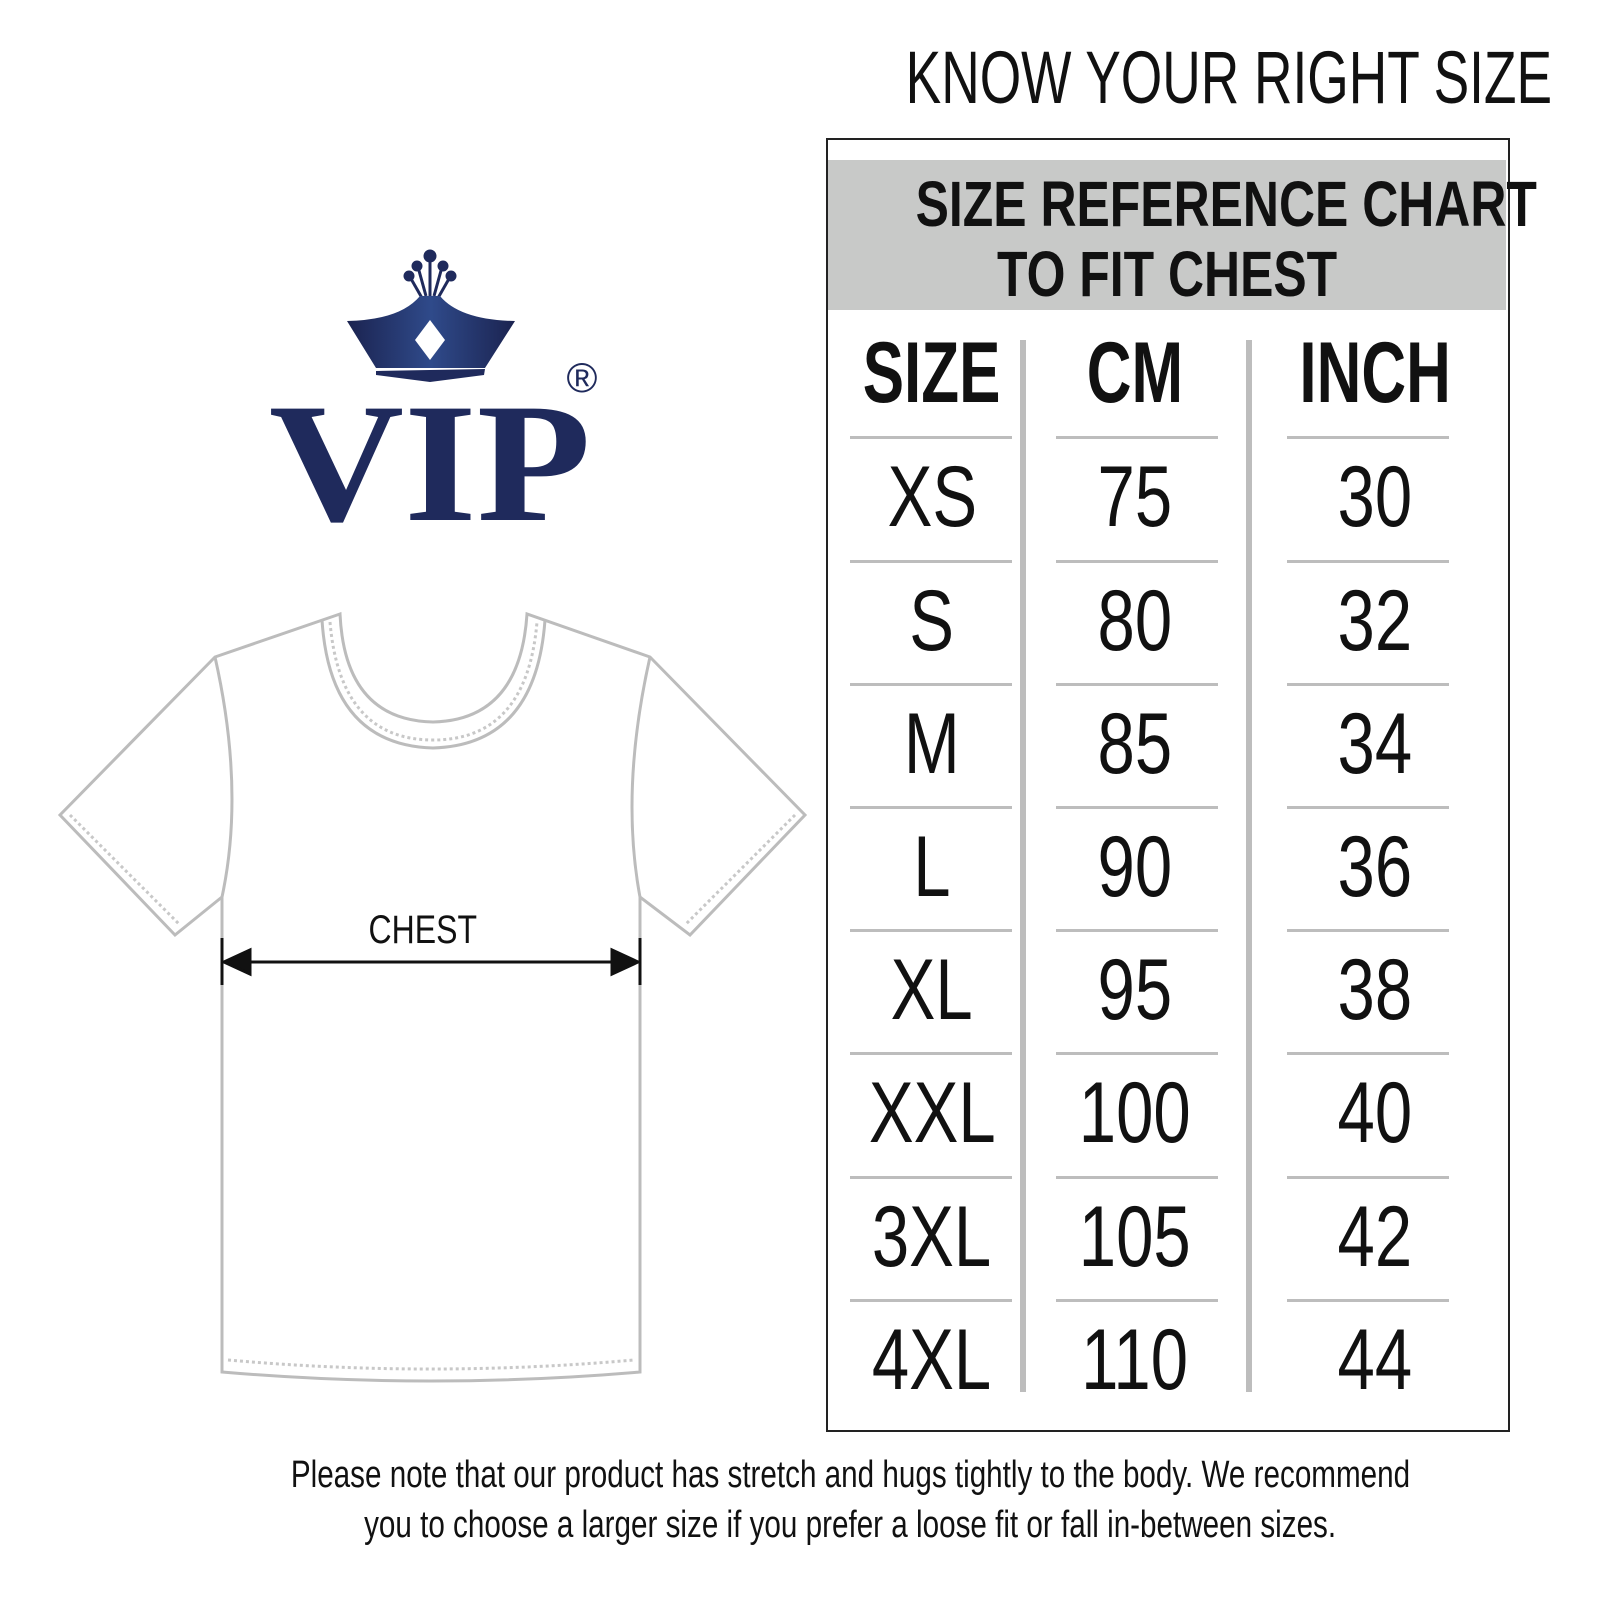  Describe the element at coordinates (932, 621) in the screenshot. I see `cell-size: S` at that location.